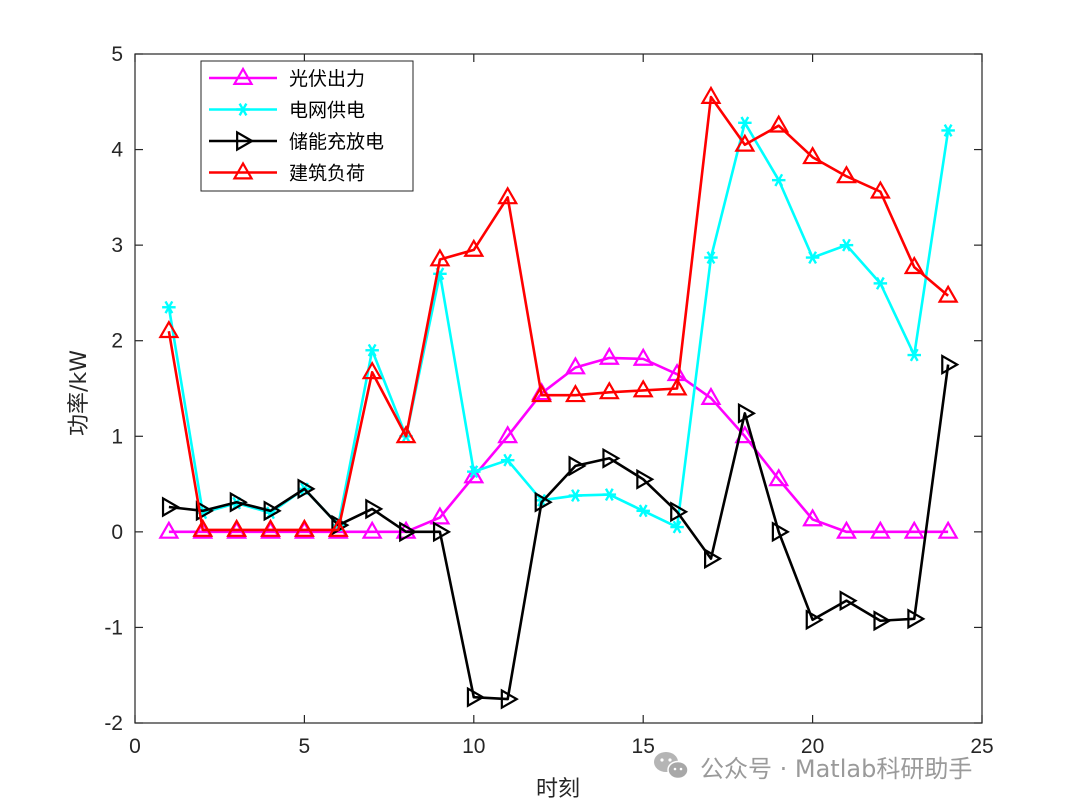 This screenshot has height=809, width=1080. Describe the element at coordinates (327, 111) in the screenshot. I see `legend-label: 电网供电` at that location.